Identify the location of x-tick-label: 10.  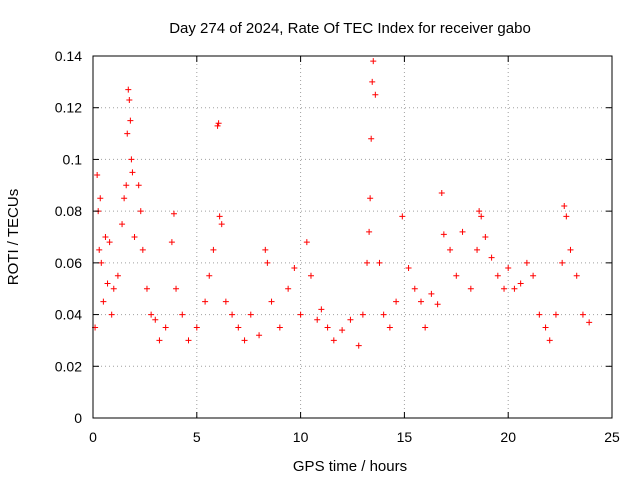
(301, 437).